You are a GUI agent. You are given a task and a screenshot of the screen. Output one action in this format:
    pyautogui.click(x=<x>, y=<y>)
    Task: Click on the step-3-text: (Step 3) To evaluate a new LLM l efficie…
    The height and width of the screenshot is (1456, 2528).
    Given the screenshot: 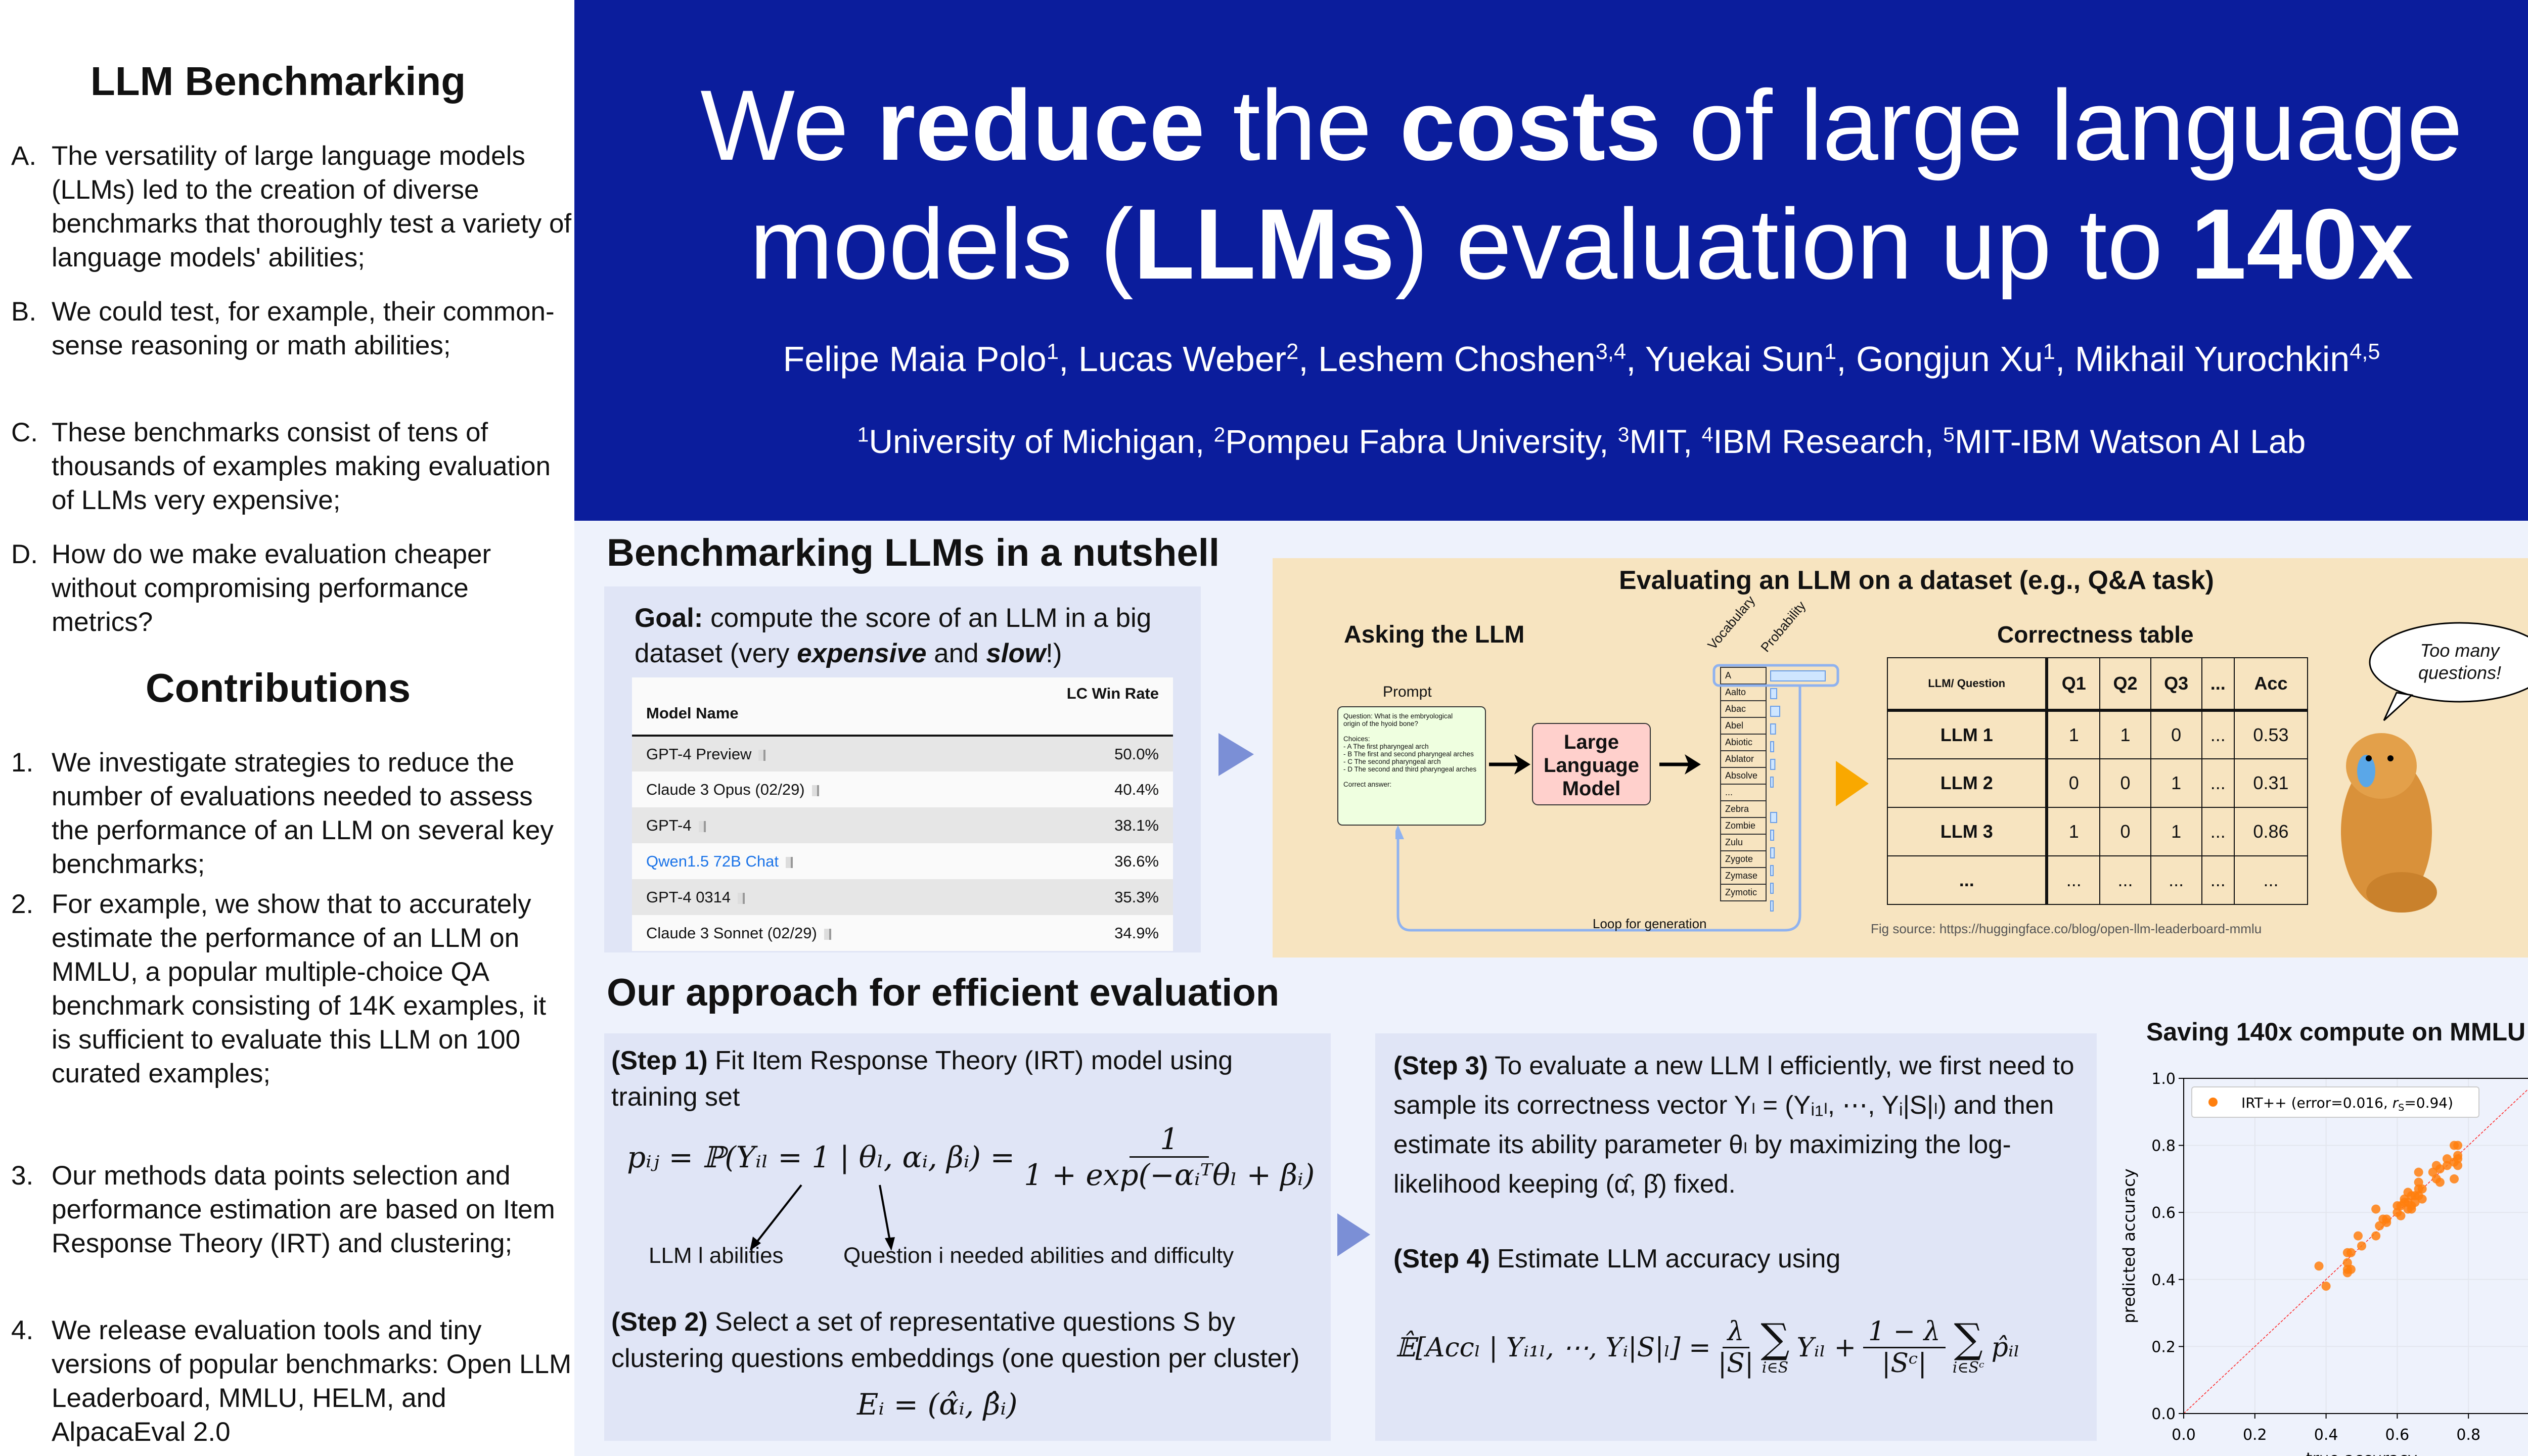 What is the action you would take?
    pyautogui.click(x=1734, y=1124)
    